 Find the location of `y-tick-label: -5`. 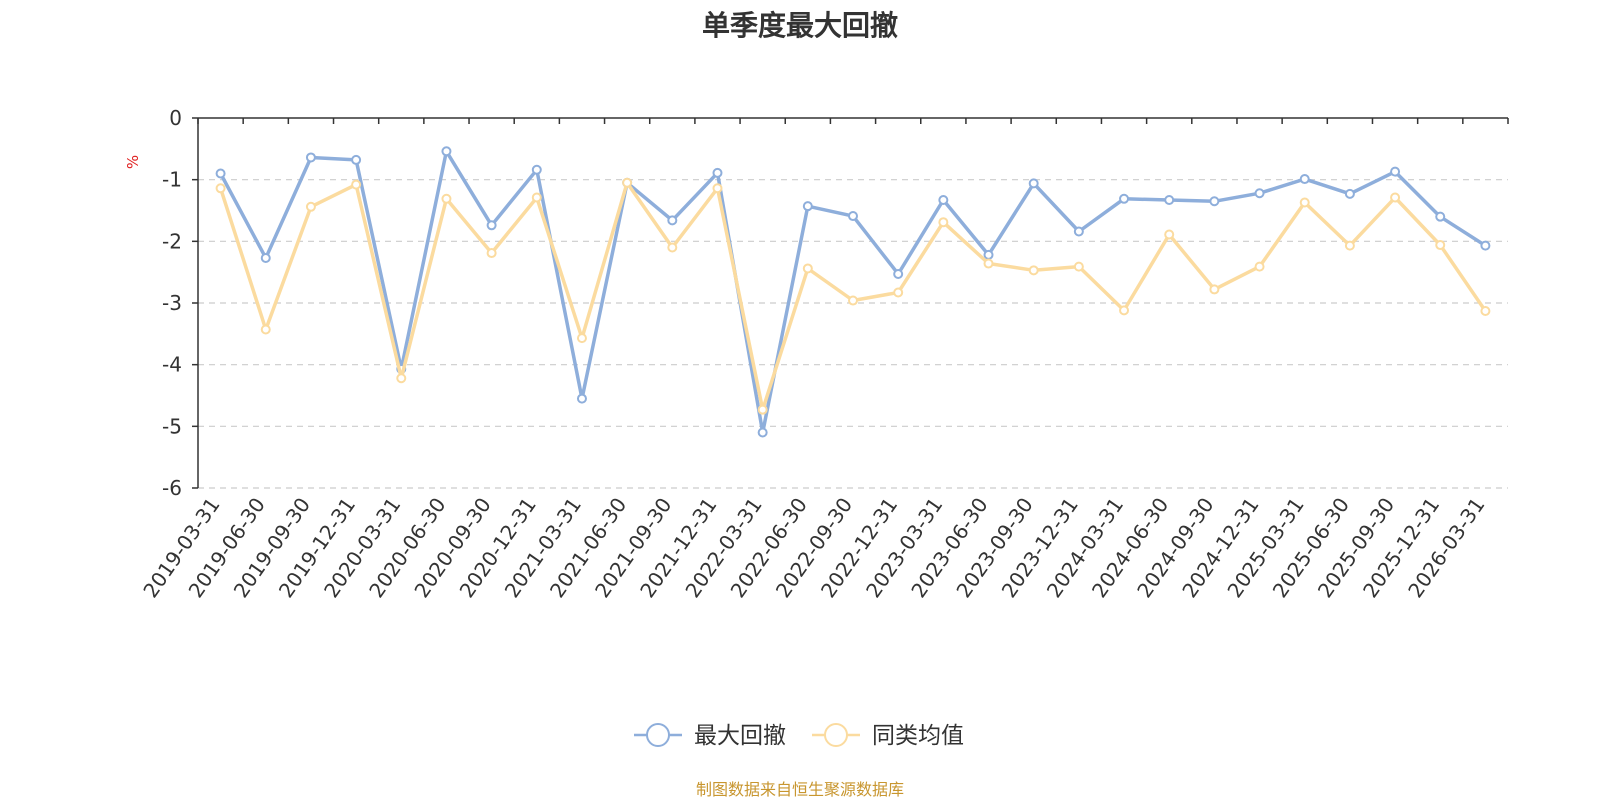

y-tick-label: -5 is located at coordinates (172, 426).